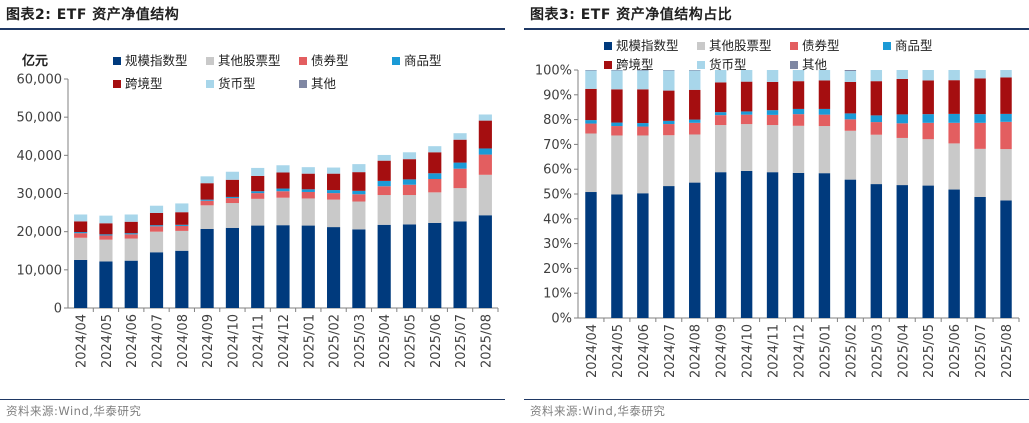 The width and height of the screenshot is (1029, 423). I want to click on title-divider, so click(252, 29).